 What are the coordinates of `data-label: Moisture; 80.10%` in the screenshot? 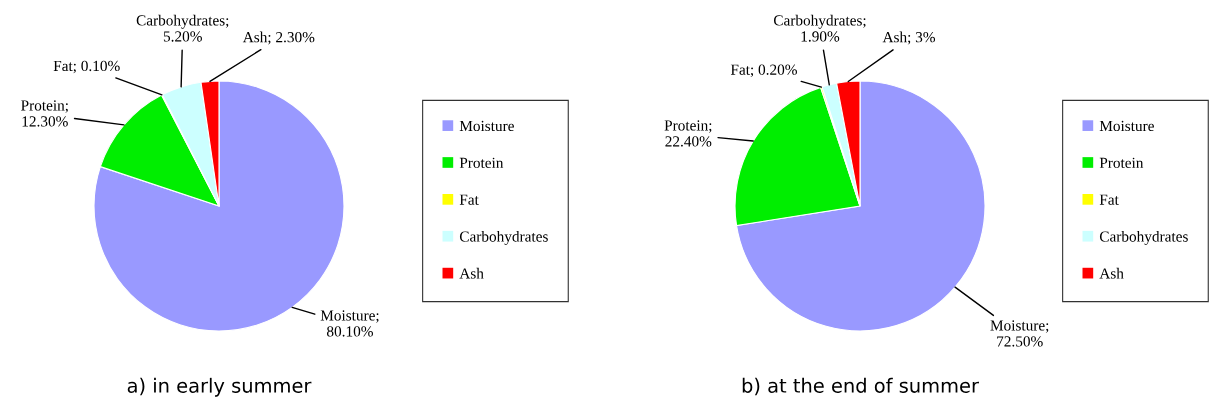 It's located at (349, 323).